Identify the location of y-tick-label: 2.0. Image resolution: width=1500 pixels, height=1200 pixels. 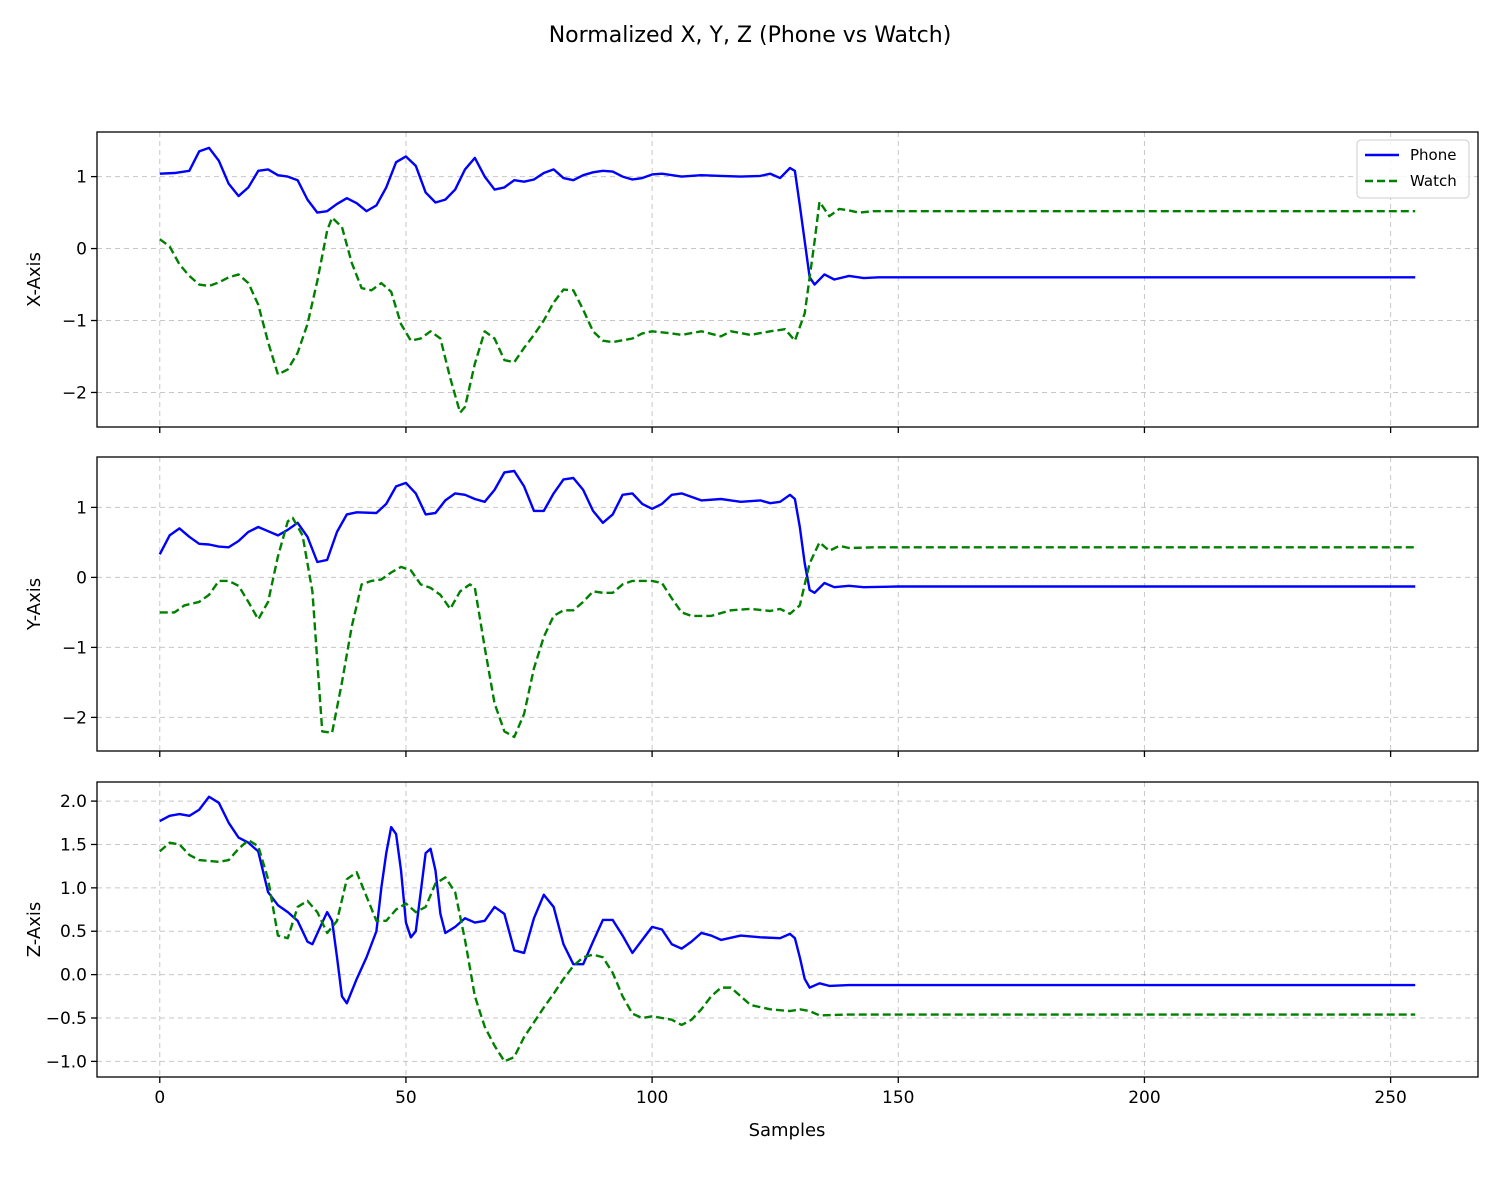
(73, 802).